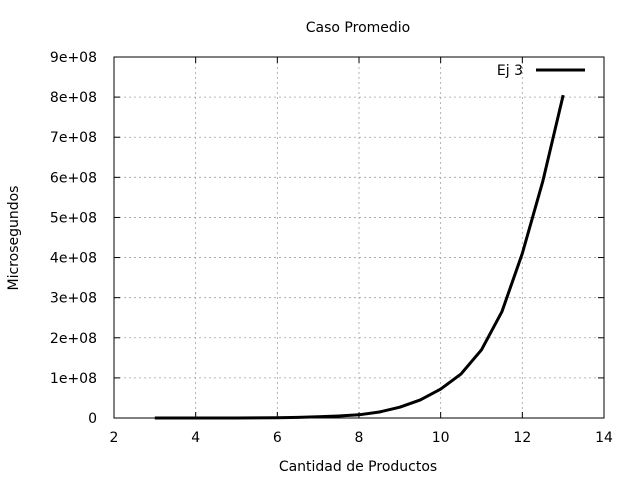 This screenshot has height=480, width=640. Describe the element at coordinates (73, 58) in the screenshot. I see `y-tick-label: 9e+08` at that location.